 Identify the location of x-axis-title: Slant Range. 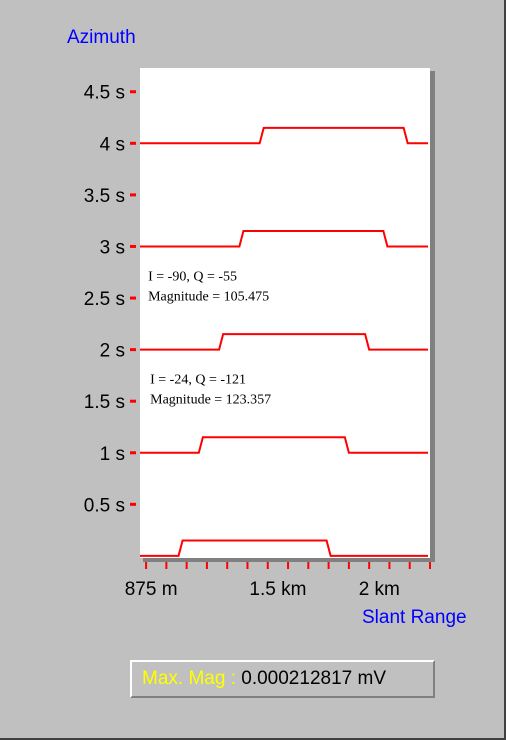
(414, 617).